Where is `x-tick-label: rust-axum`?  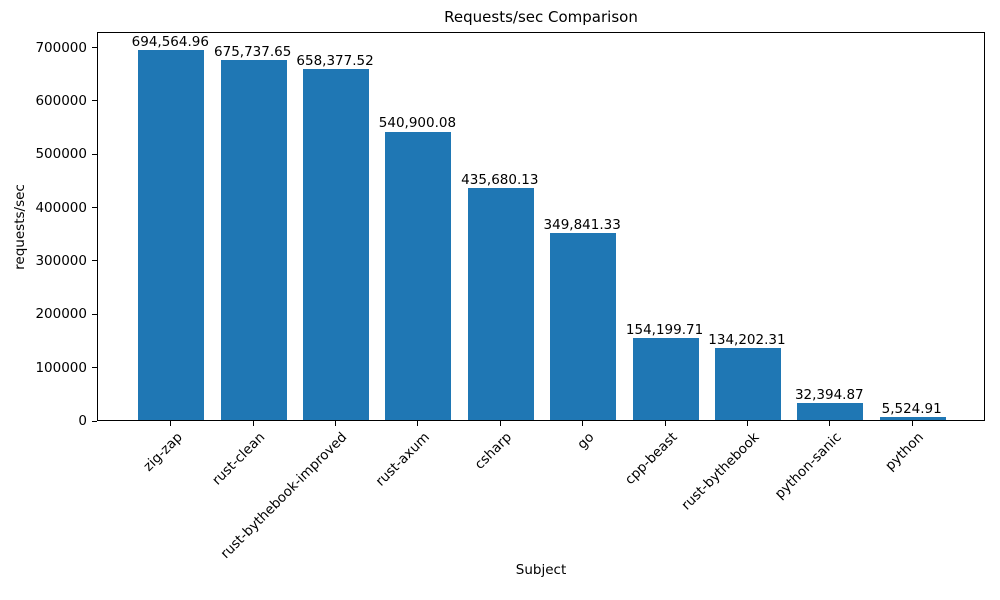
x-tick-label: rust-axum is located at coordinates (403, 459).